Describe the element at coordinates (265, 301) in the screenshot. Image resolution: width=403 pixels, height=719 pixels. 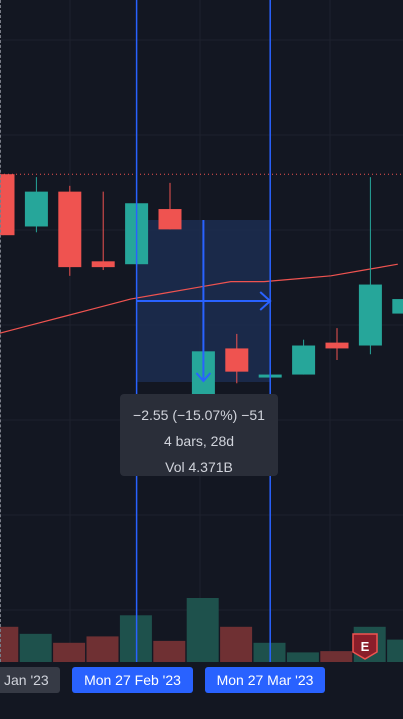
I see `horizontal-arrow-head` at that location.